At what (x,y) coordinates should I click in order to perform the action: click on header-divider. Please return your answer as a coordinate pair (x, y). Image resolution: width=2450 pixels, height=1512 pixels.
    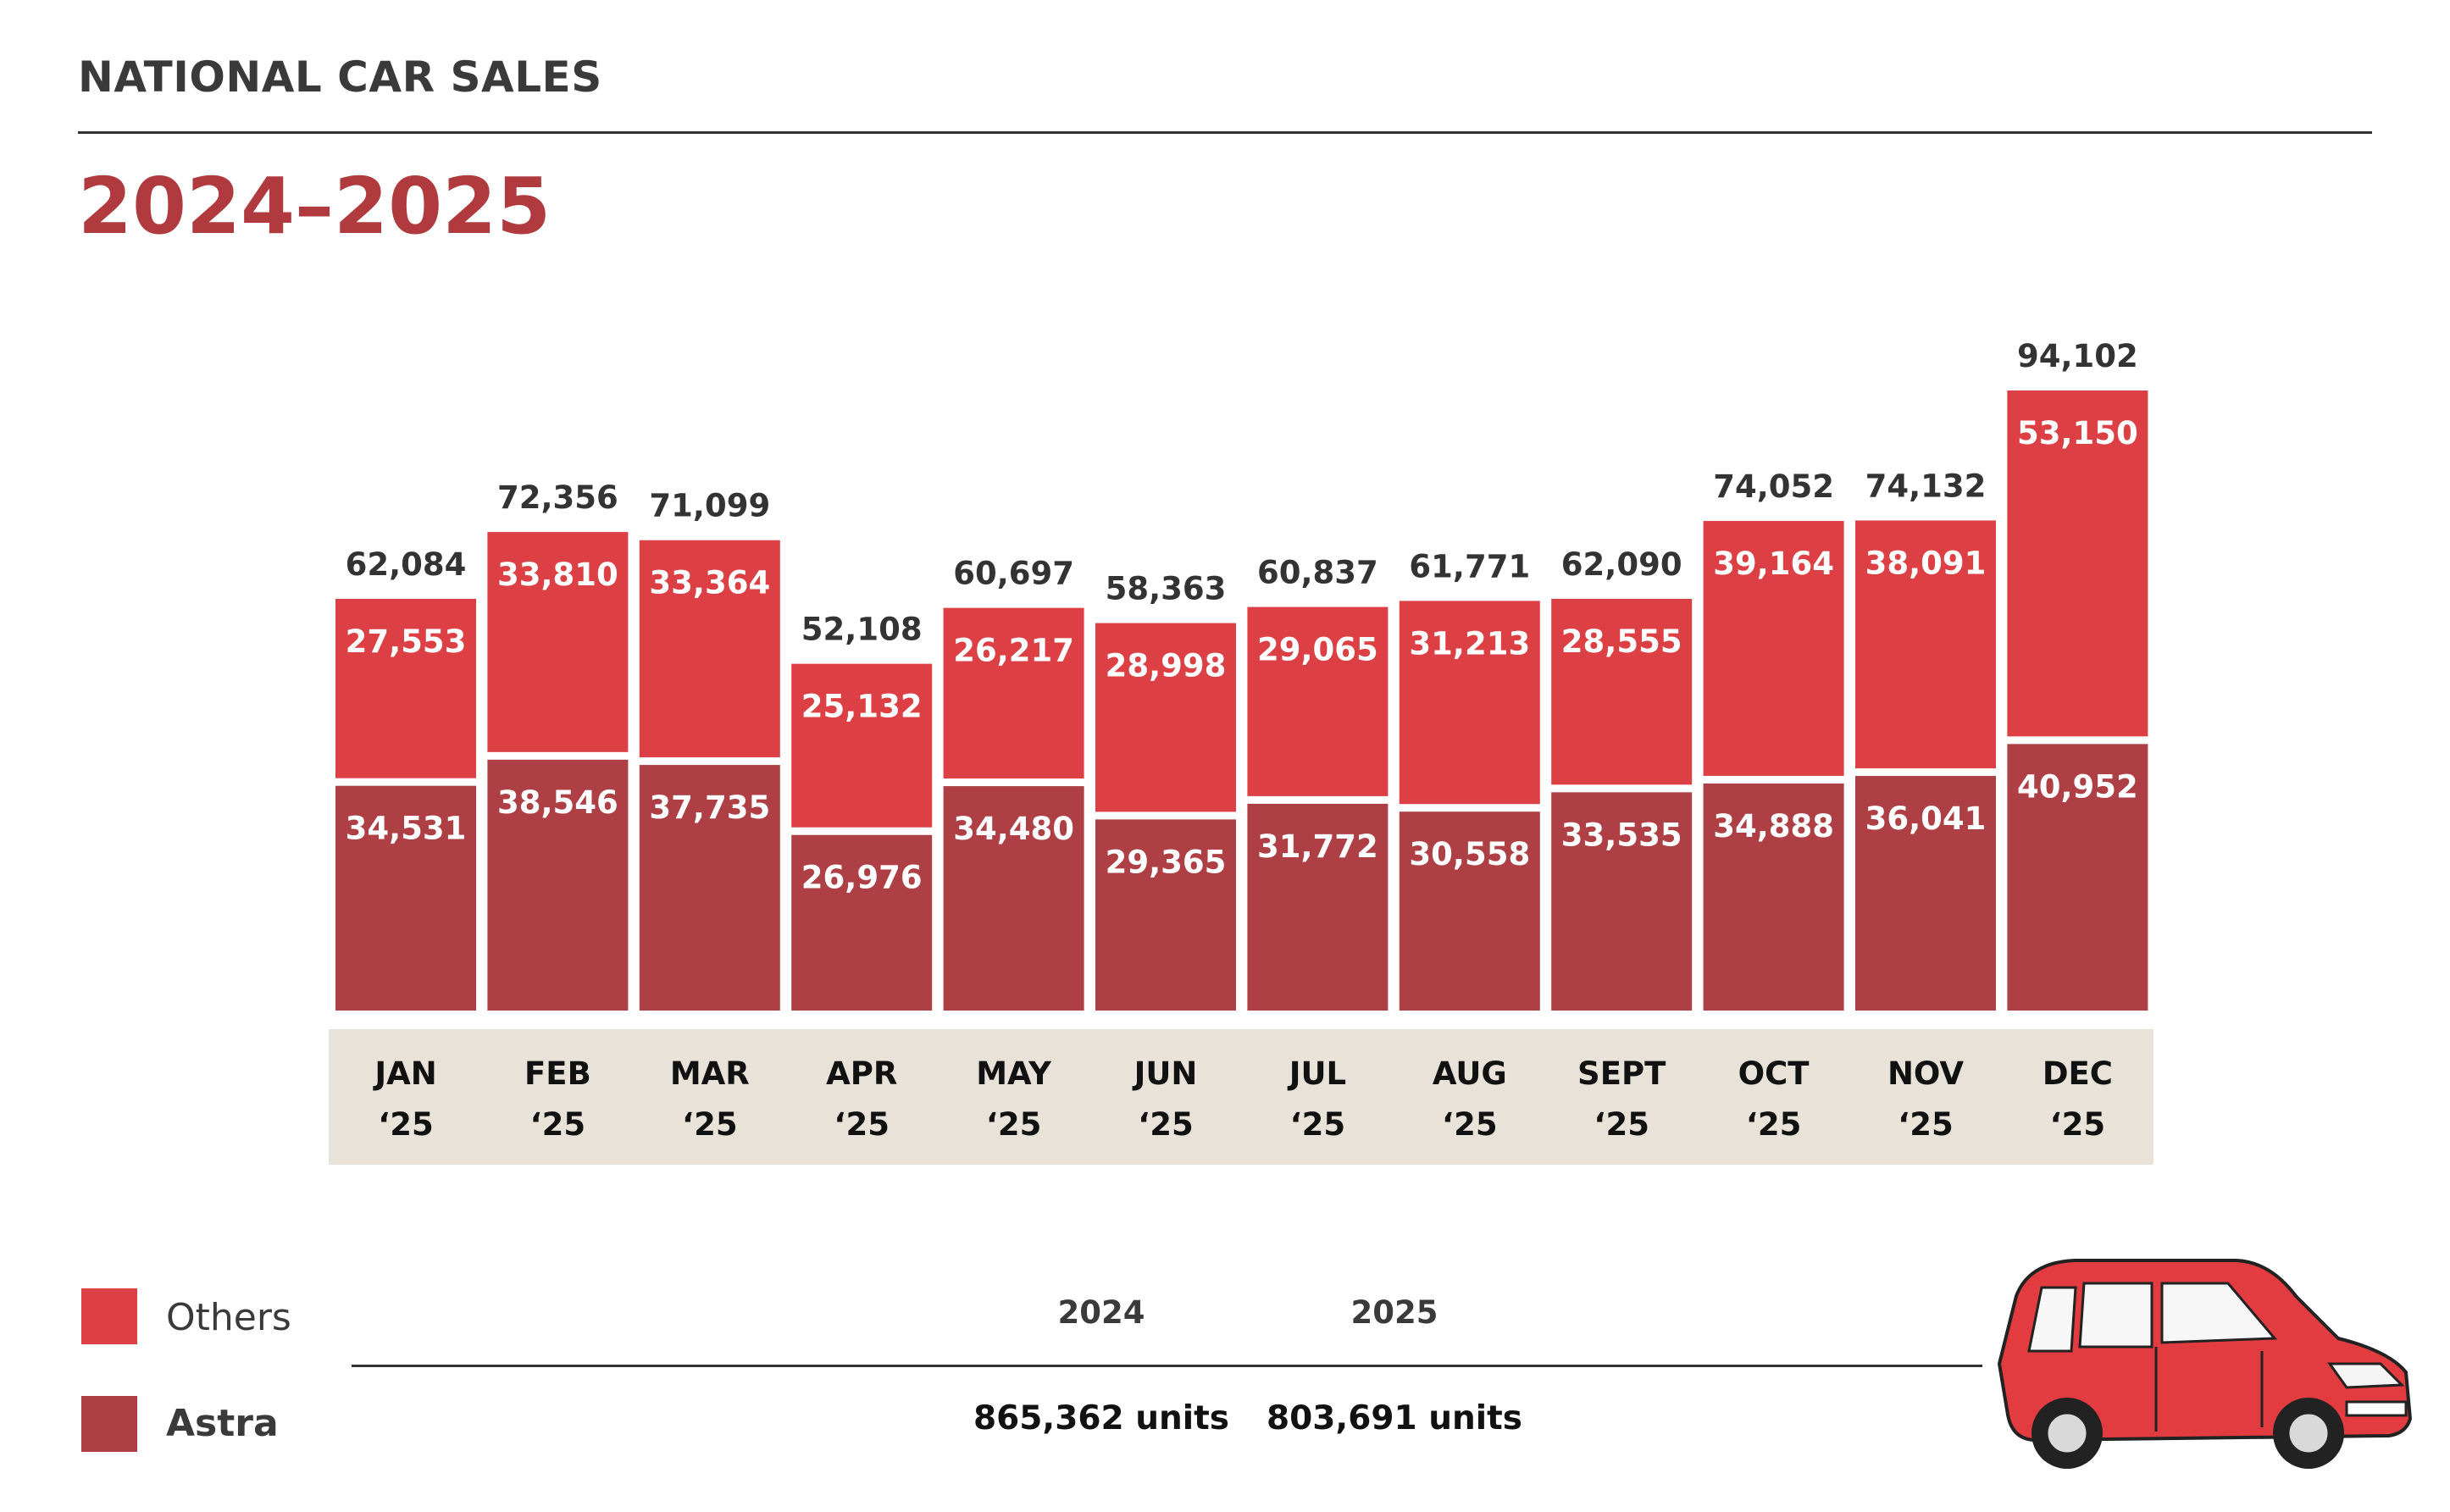
    Looking at the image, I should click on (1225, 132).